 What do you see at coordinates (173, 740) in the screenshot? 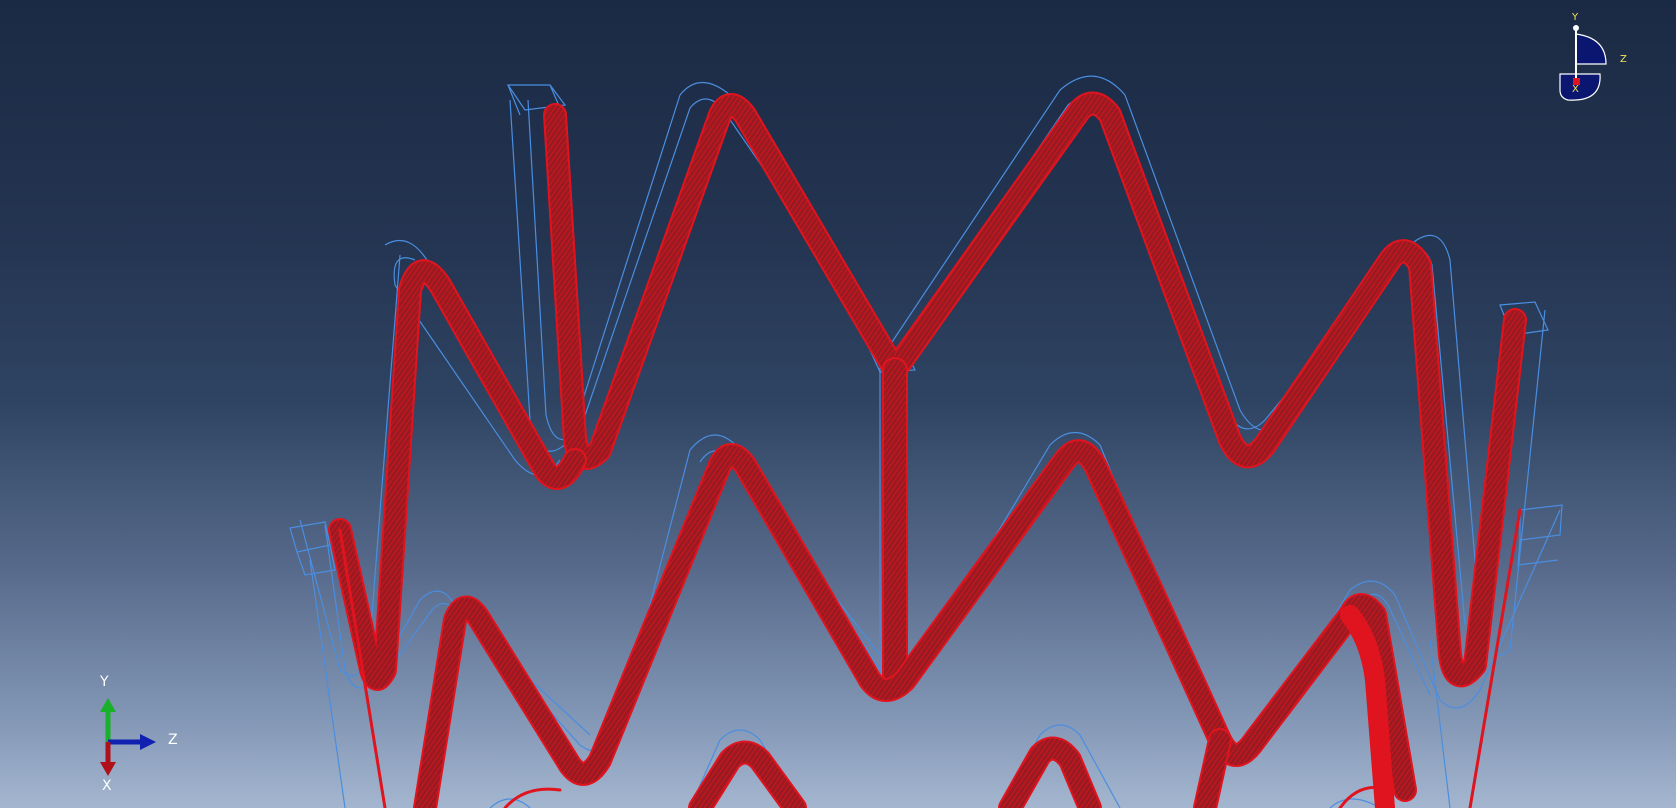
I see `triad-z-label: Z` at bounding box center [173, 740].